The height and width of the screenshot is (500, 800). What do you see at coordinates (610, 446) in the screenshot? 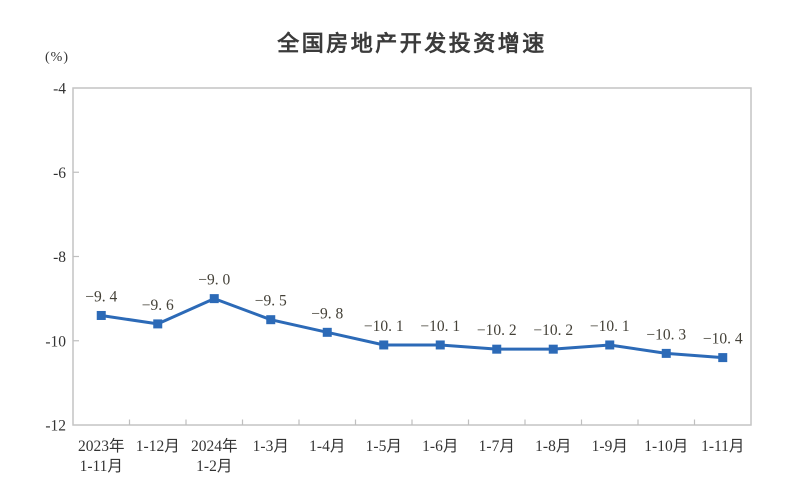
I see `x-axis-category-label: 1-9月` at bounding box center [610, 446].